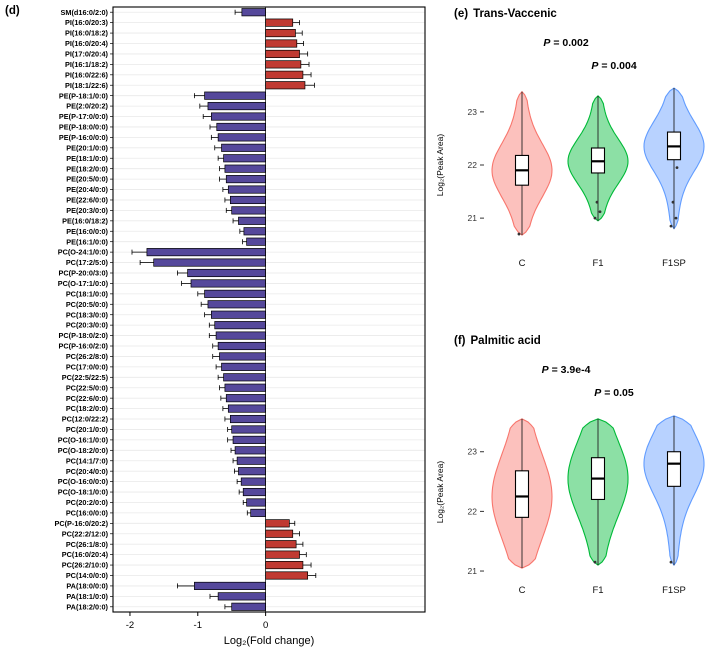 The height and width of the screenshot is (654, 720). Describe the element at coordinates (87, 398) in the screenshot. I see `category-label: PC(22:6/0:0)` at that location.